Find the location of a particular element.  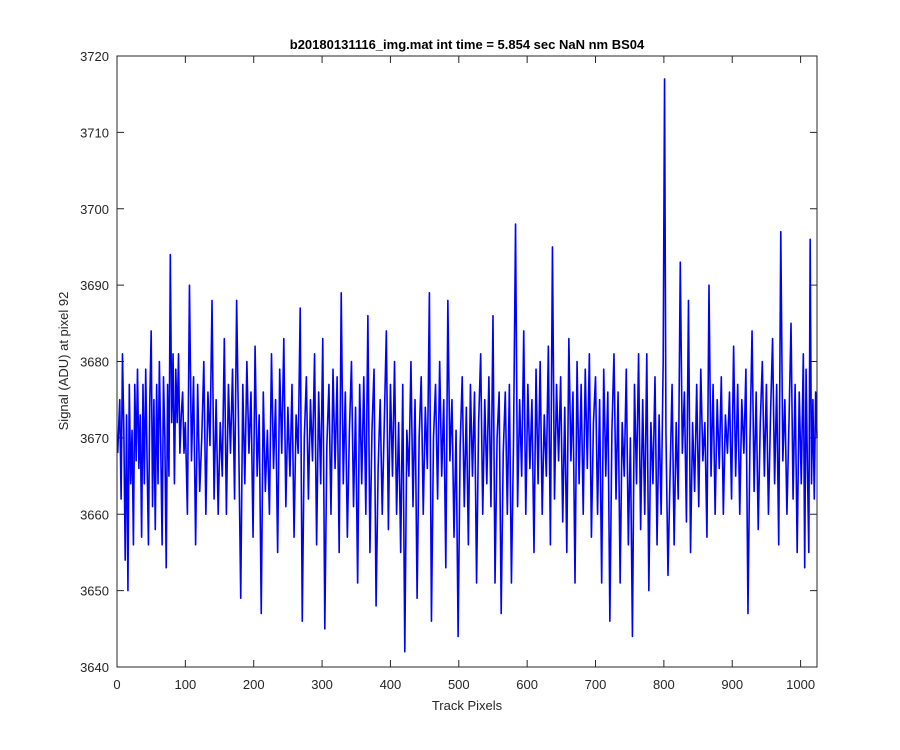

x-tick-label: 400 is located at coordinates (391, 684).